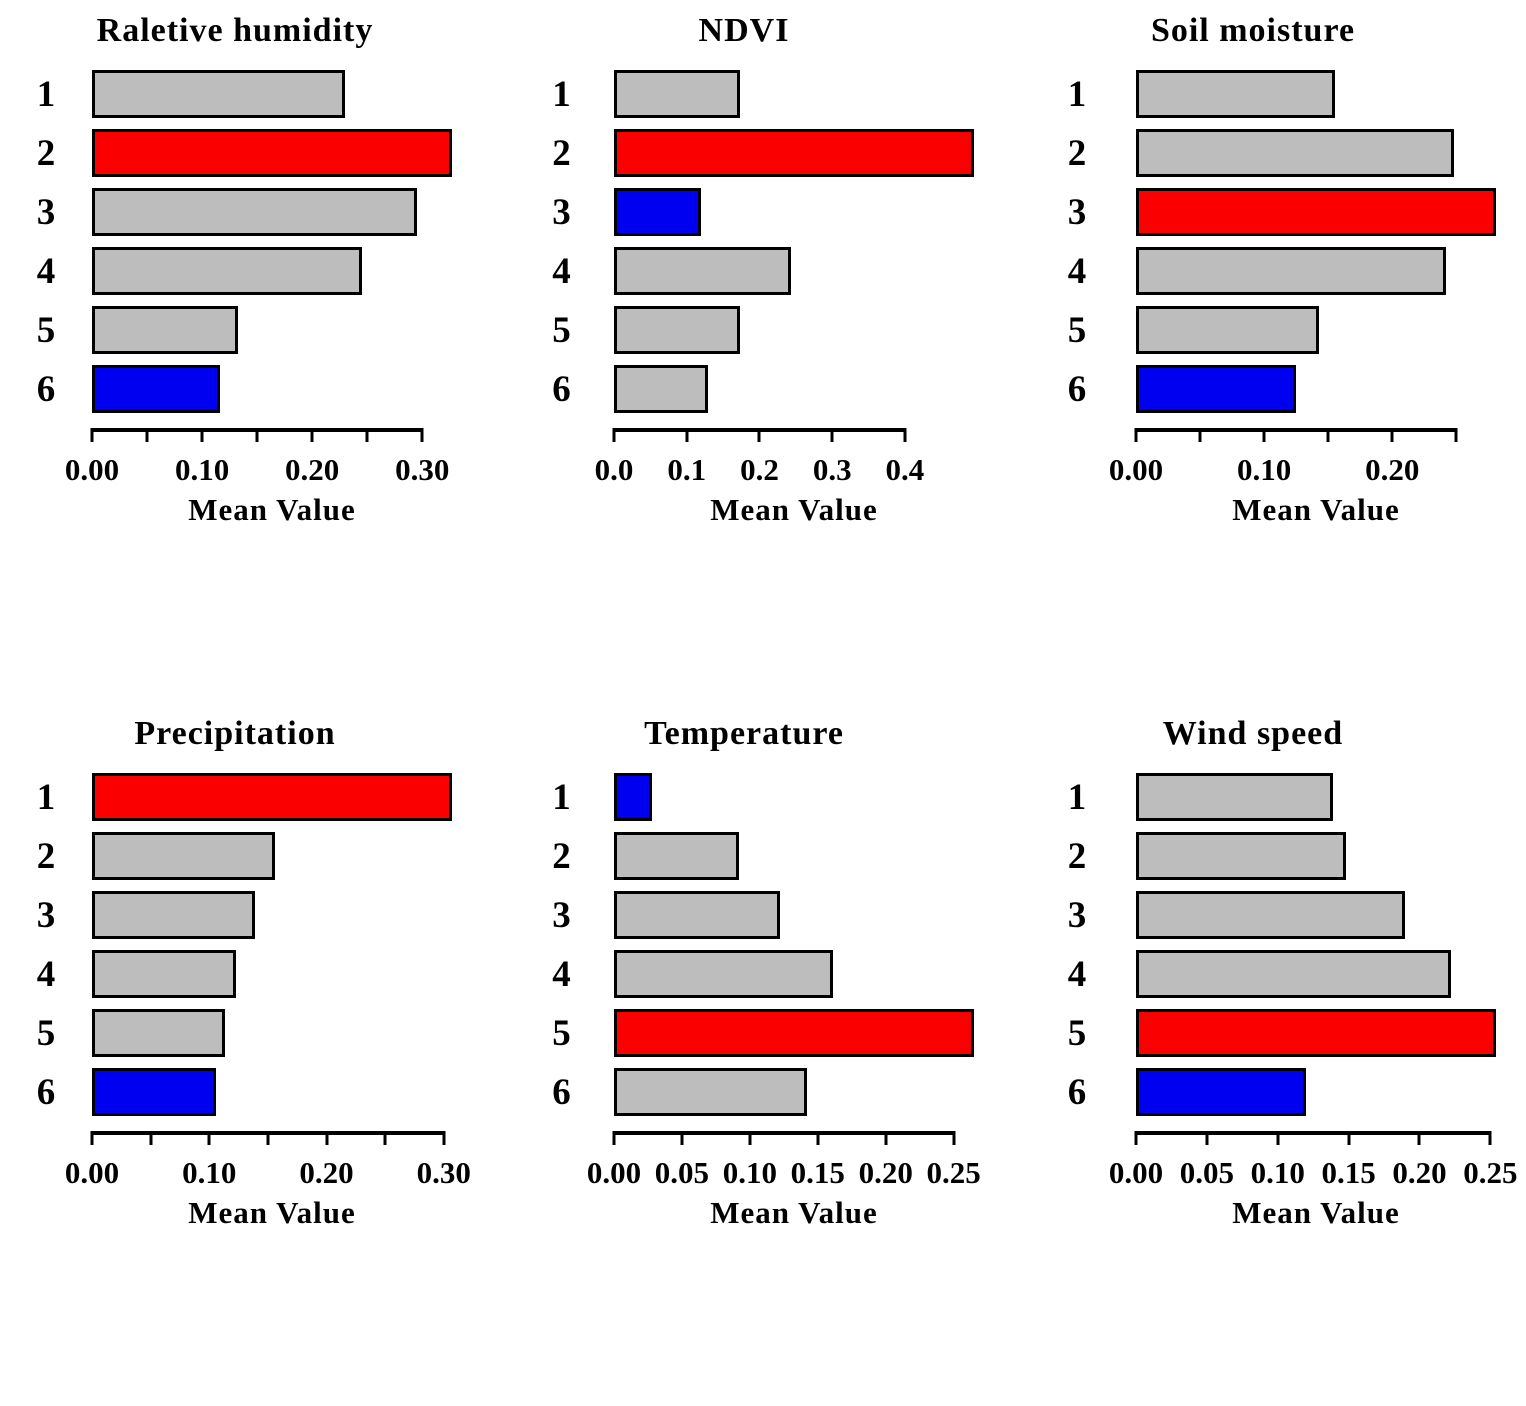 The image size is (1526, 1406). I want to click on axis-tick-label: 0.2, so click(759, 469).